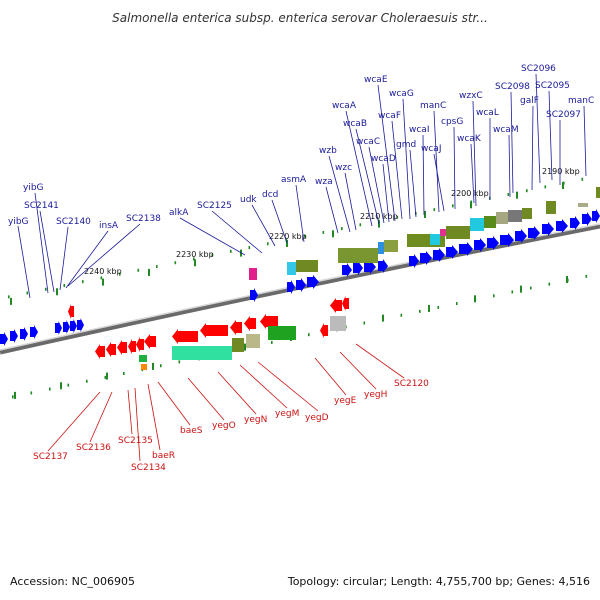 The image size is (600, 600). I want to click on scale-label-2230: 2230 kbp, so click(195, 254).